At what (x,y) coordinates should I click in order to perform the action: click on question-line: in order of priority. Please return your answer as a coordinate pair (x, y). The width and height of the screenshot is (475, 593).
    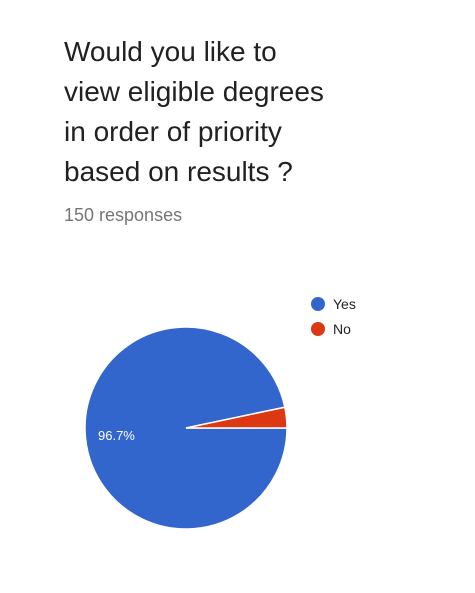
    Looking at the image, I should click on (173, 131).